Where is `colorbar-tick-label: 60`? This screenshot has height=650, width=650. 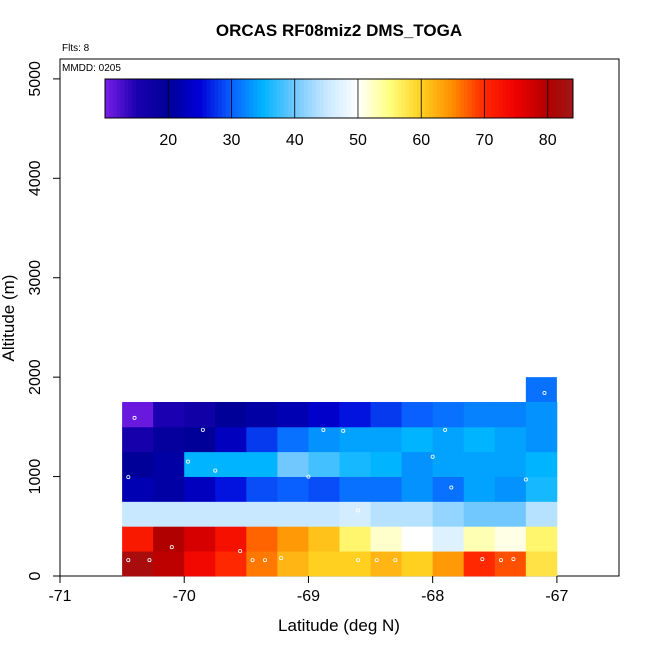 colorbar-tick-label: 60 is located at coordinates (421, 140).